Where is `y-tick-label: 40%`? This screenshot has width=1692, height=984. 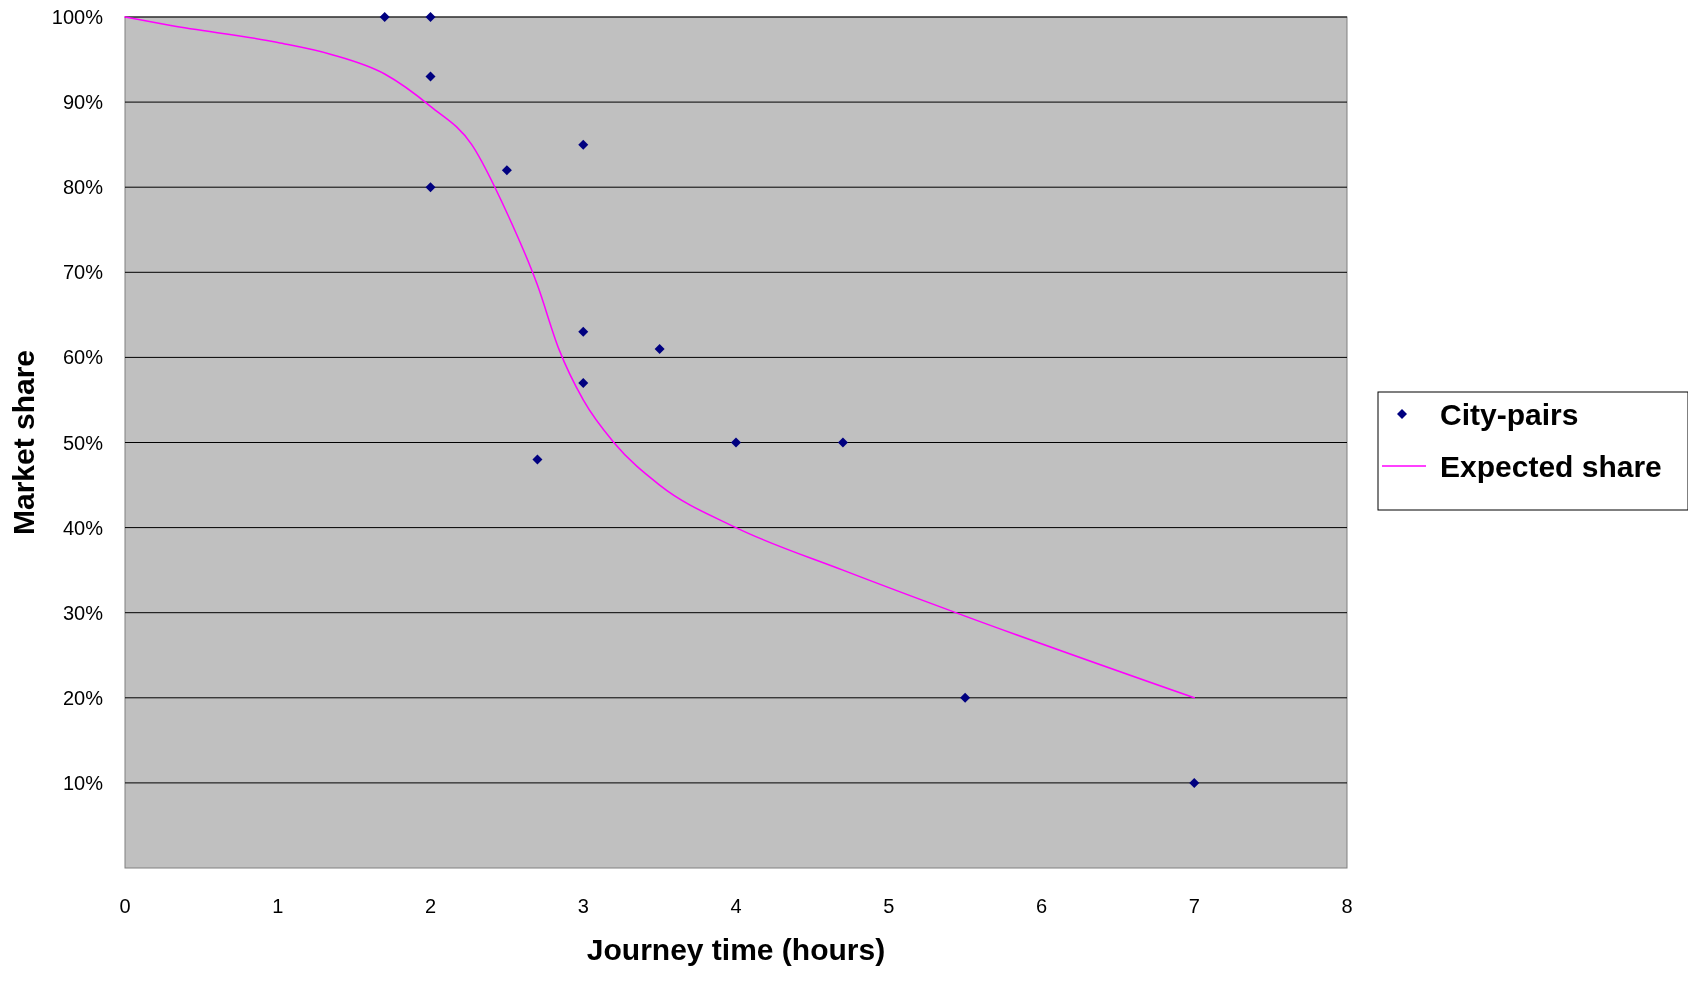
y-tick-label: 40% is located at coordinates (83, 527).